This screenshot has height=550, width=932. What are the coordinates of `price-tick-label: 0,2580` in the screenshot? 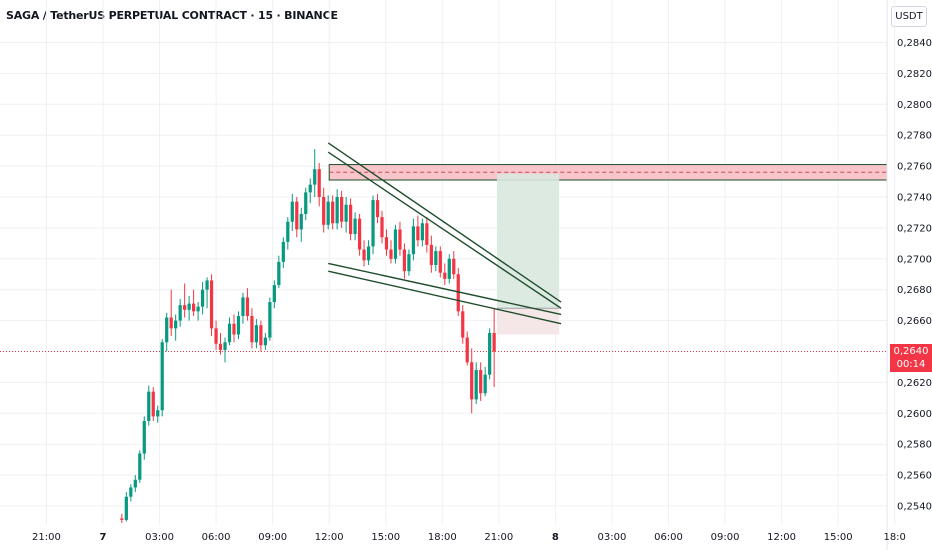 It's located at (914, 445).